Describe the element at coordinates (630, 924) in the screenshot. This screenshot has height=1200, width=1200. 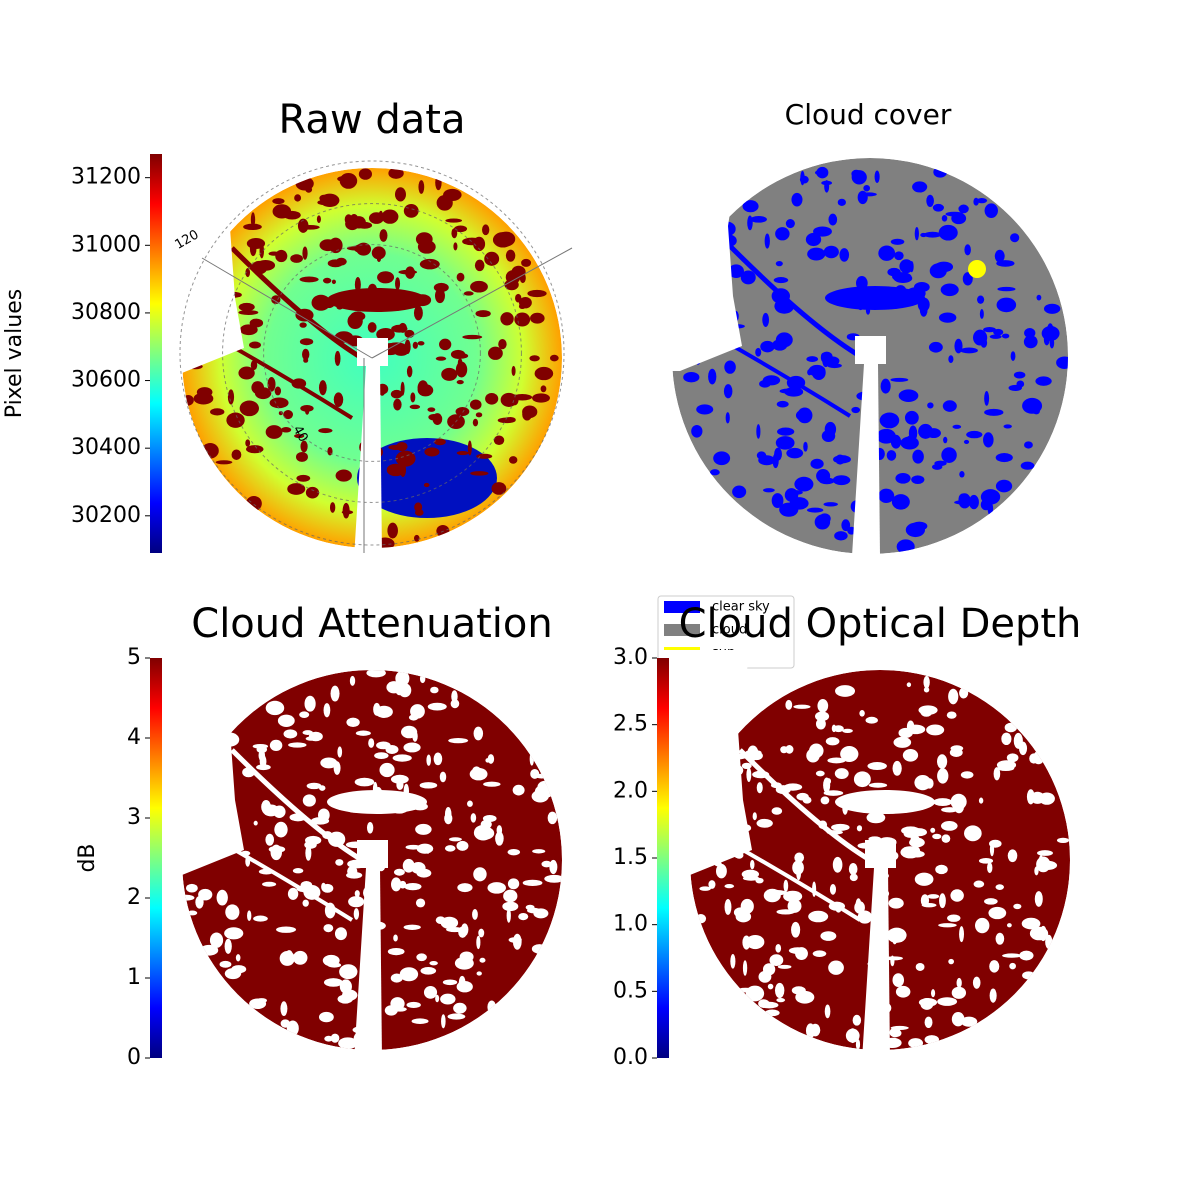
I see `colorbar-tick-label: 1.0` at that location.